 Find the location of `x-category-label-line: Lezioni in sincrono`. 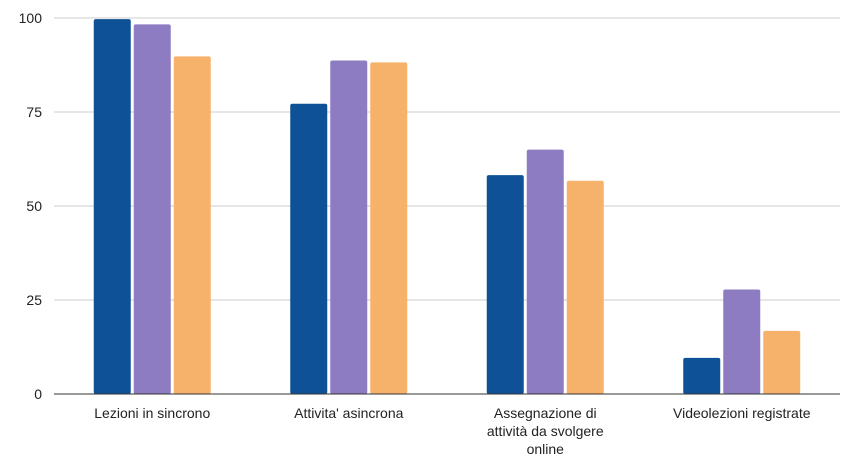

x-category-label-line: Lezioni in sincrono is located at coordinates (152, 413).